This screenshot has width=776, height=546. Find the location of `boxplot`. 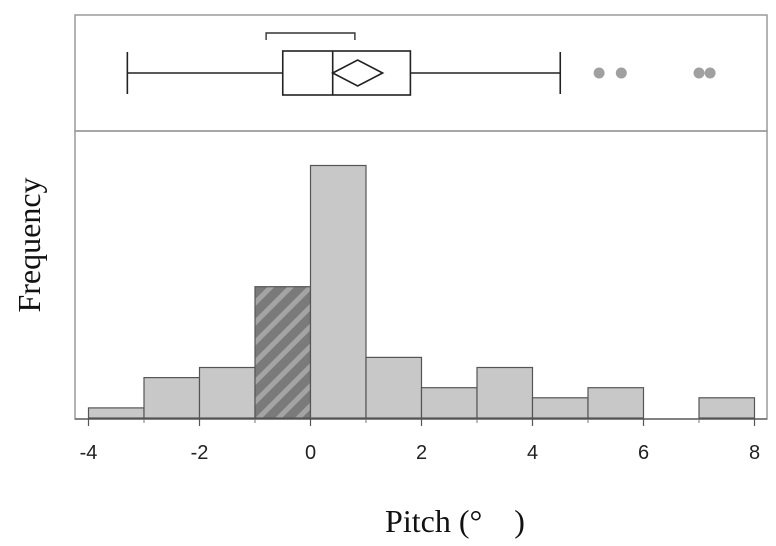

boxplot is located at coordinates (421, 64).